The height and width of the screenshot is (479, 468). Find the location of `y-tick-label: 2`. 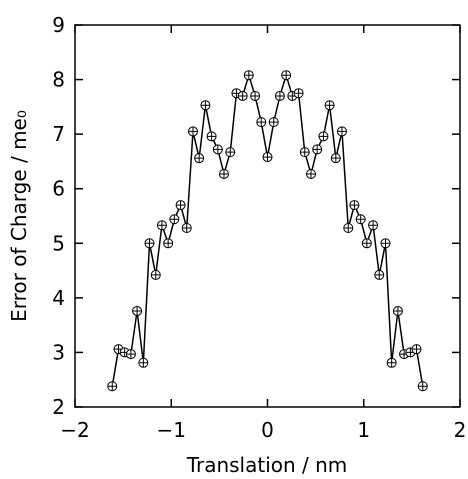

y-tick-label: 2 is located at coordinates (58, 407).